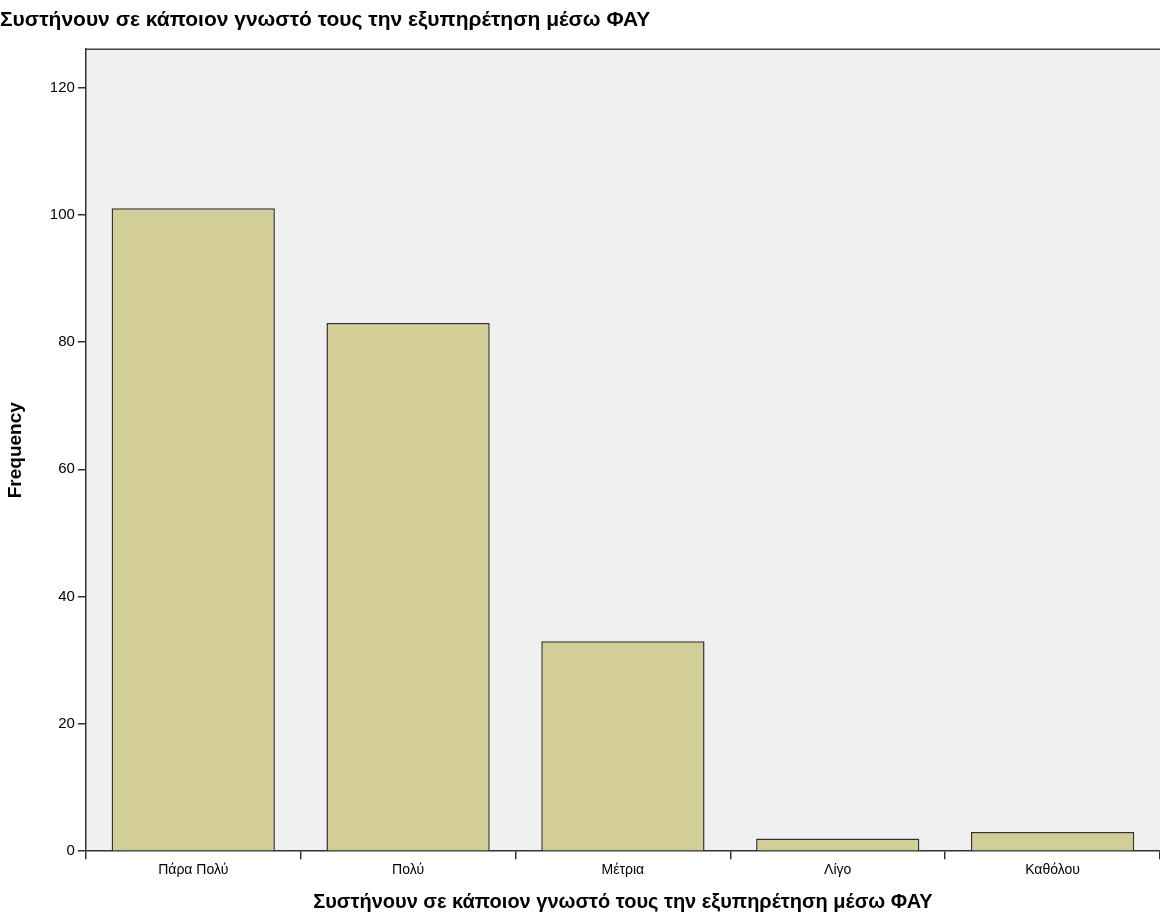  I want to click on chart-title: Συστήνουν σε κάποιον γνωστό τους την εξυπηρέτηση μέσω ΦΑΥ, so click(325, 19).